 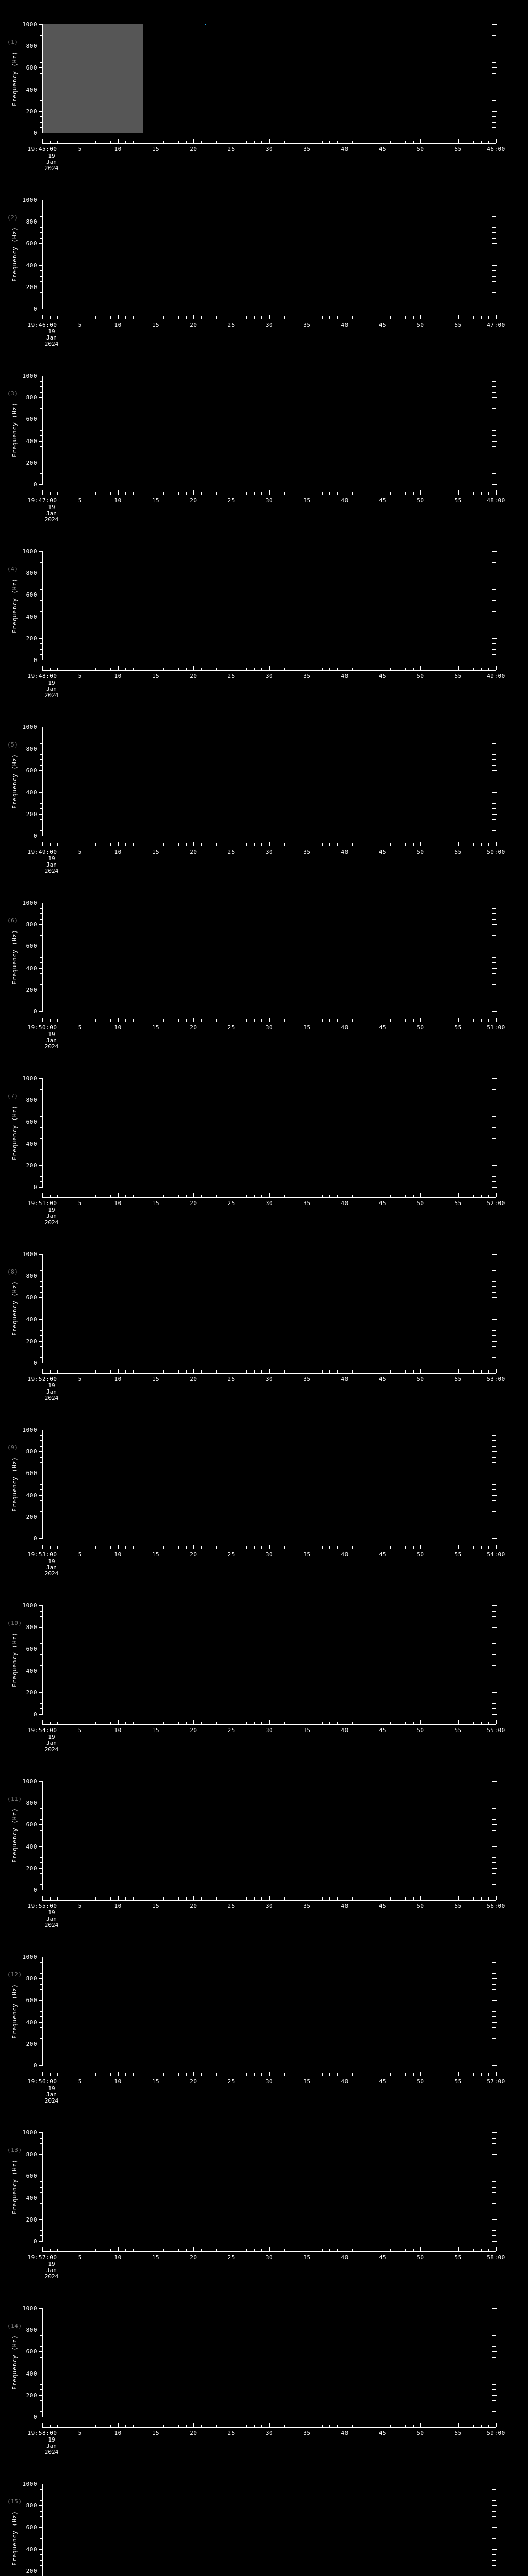 What do you see at coordinates (231, 500) in the screenshot?
I see `x-axis-tick-label: 25` at bounding box center [231, 500].